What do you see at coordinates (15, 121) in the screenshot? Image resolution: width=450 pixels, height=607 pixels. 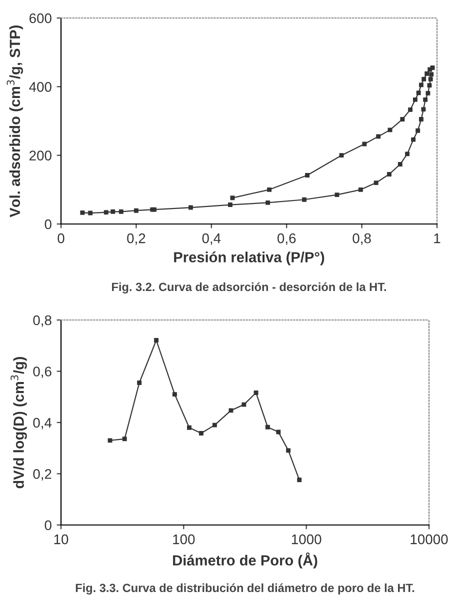 I see `y-axis-title: Vol. adsorbido (cm$^{3}$/g, STP)` at bounding box center [15, 121].